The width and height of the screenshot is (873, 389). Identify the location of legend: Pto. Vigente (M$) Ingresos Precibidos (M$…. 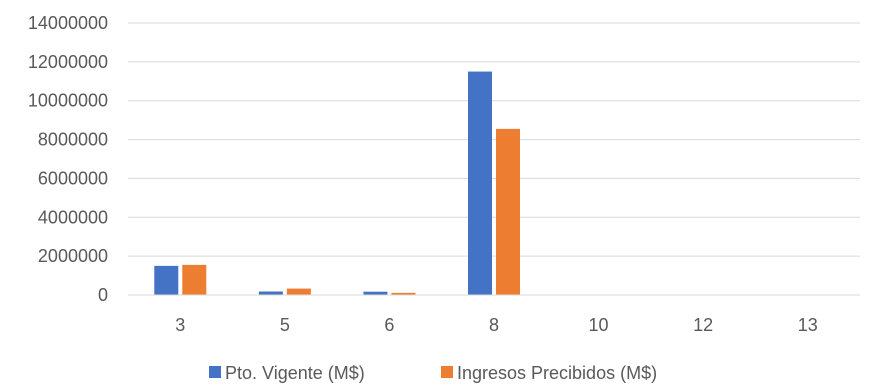
(433, 373).